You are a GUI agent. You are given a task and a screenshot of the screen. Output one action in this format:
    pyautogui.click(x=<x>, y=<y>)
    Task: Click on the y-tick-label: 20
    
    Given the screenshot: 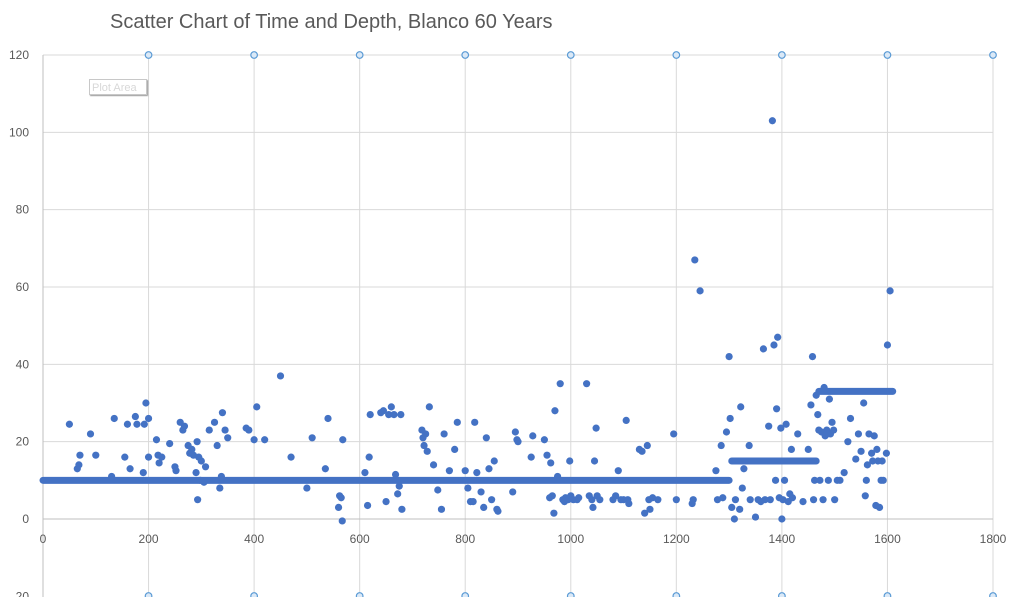 What is the action you would take?
    pyautogui.click(x=23, y=442)
    